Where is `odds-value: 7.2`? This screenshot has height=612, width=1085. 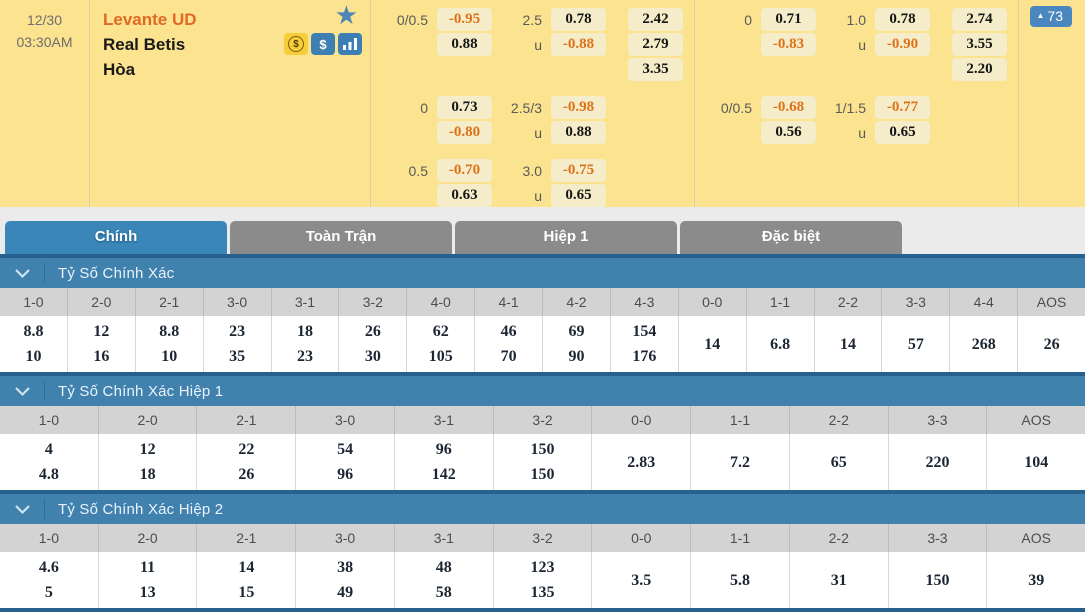
odds-value: 7.2 is located at coordinates (740, 462).